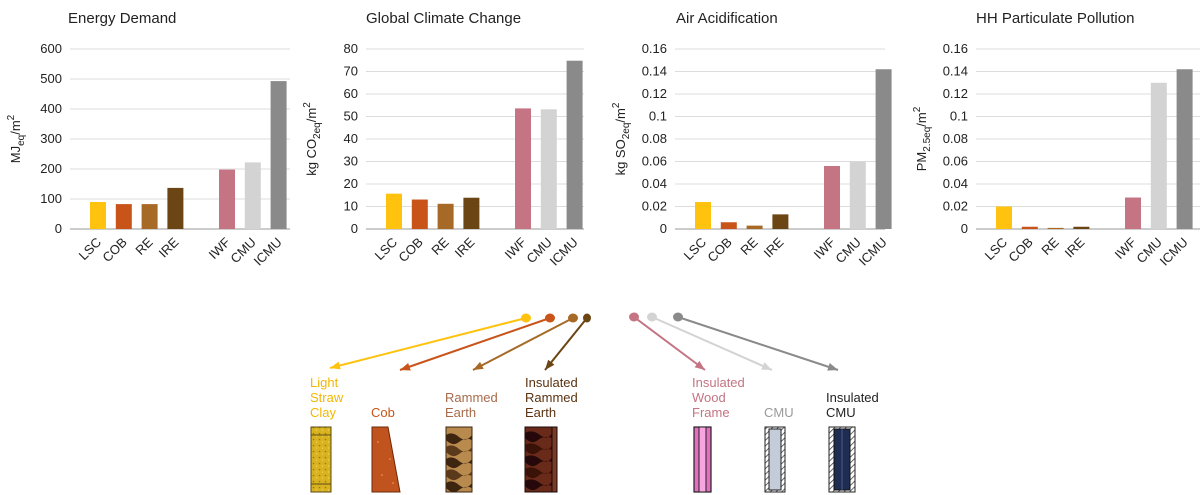 The height and width of the screenshot is (495, 1200). Describe the element at coordinates (321, 459) in the screenshot. I see `light-straw-clay-section-icon` at that location.